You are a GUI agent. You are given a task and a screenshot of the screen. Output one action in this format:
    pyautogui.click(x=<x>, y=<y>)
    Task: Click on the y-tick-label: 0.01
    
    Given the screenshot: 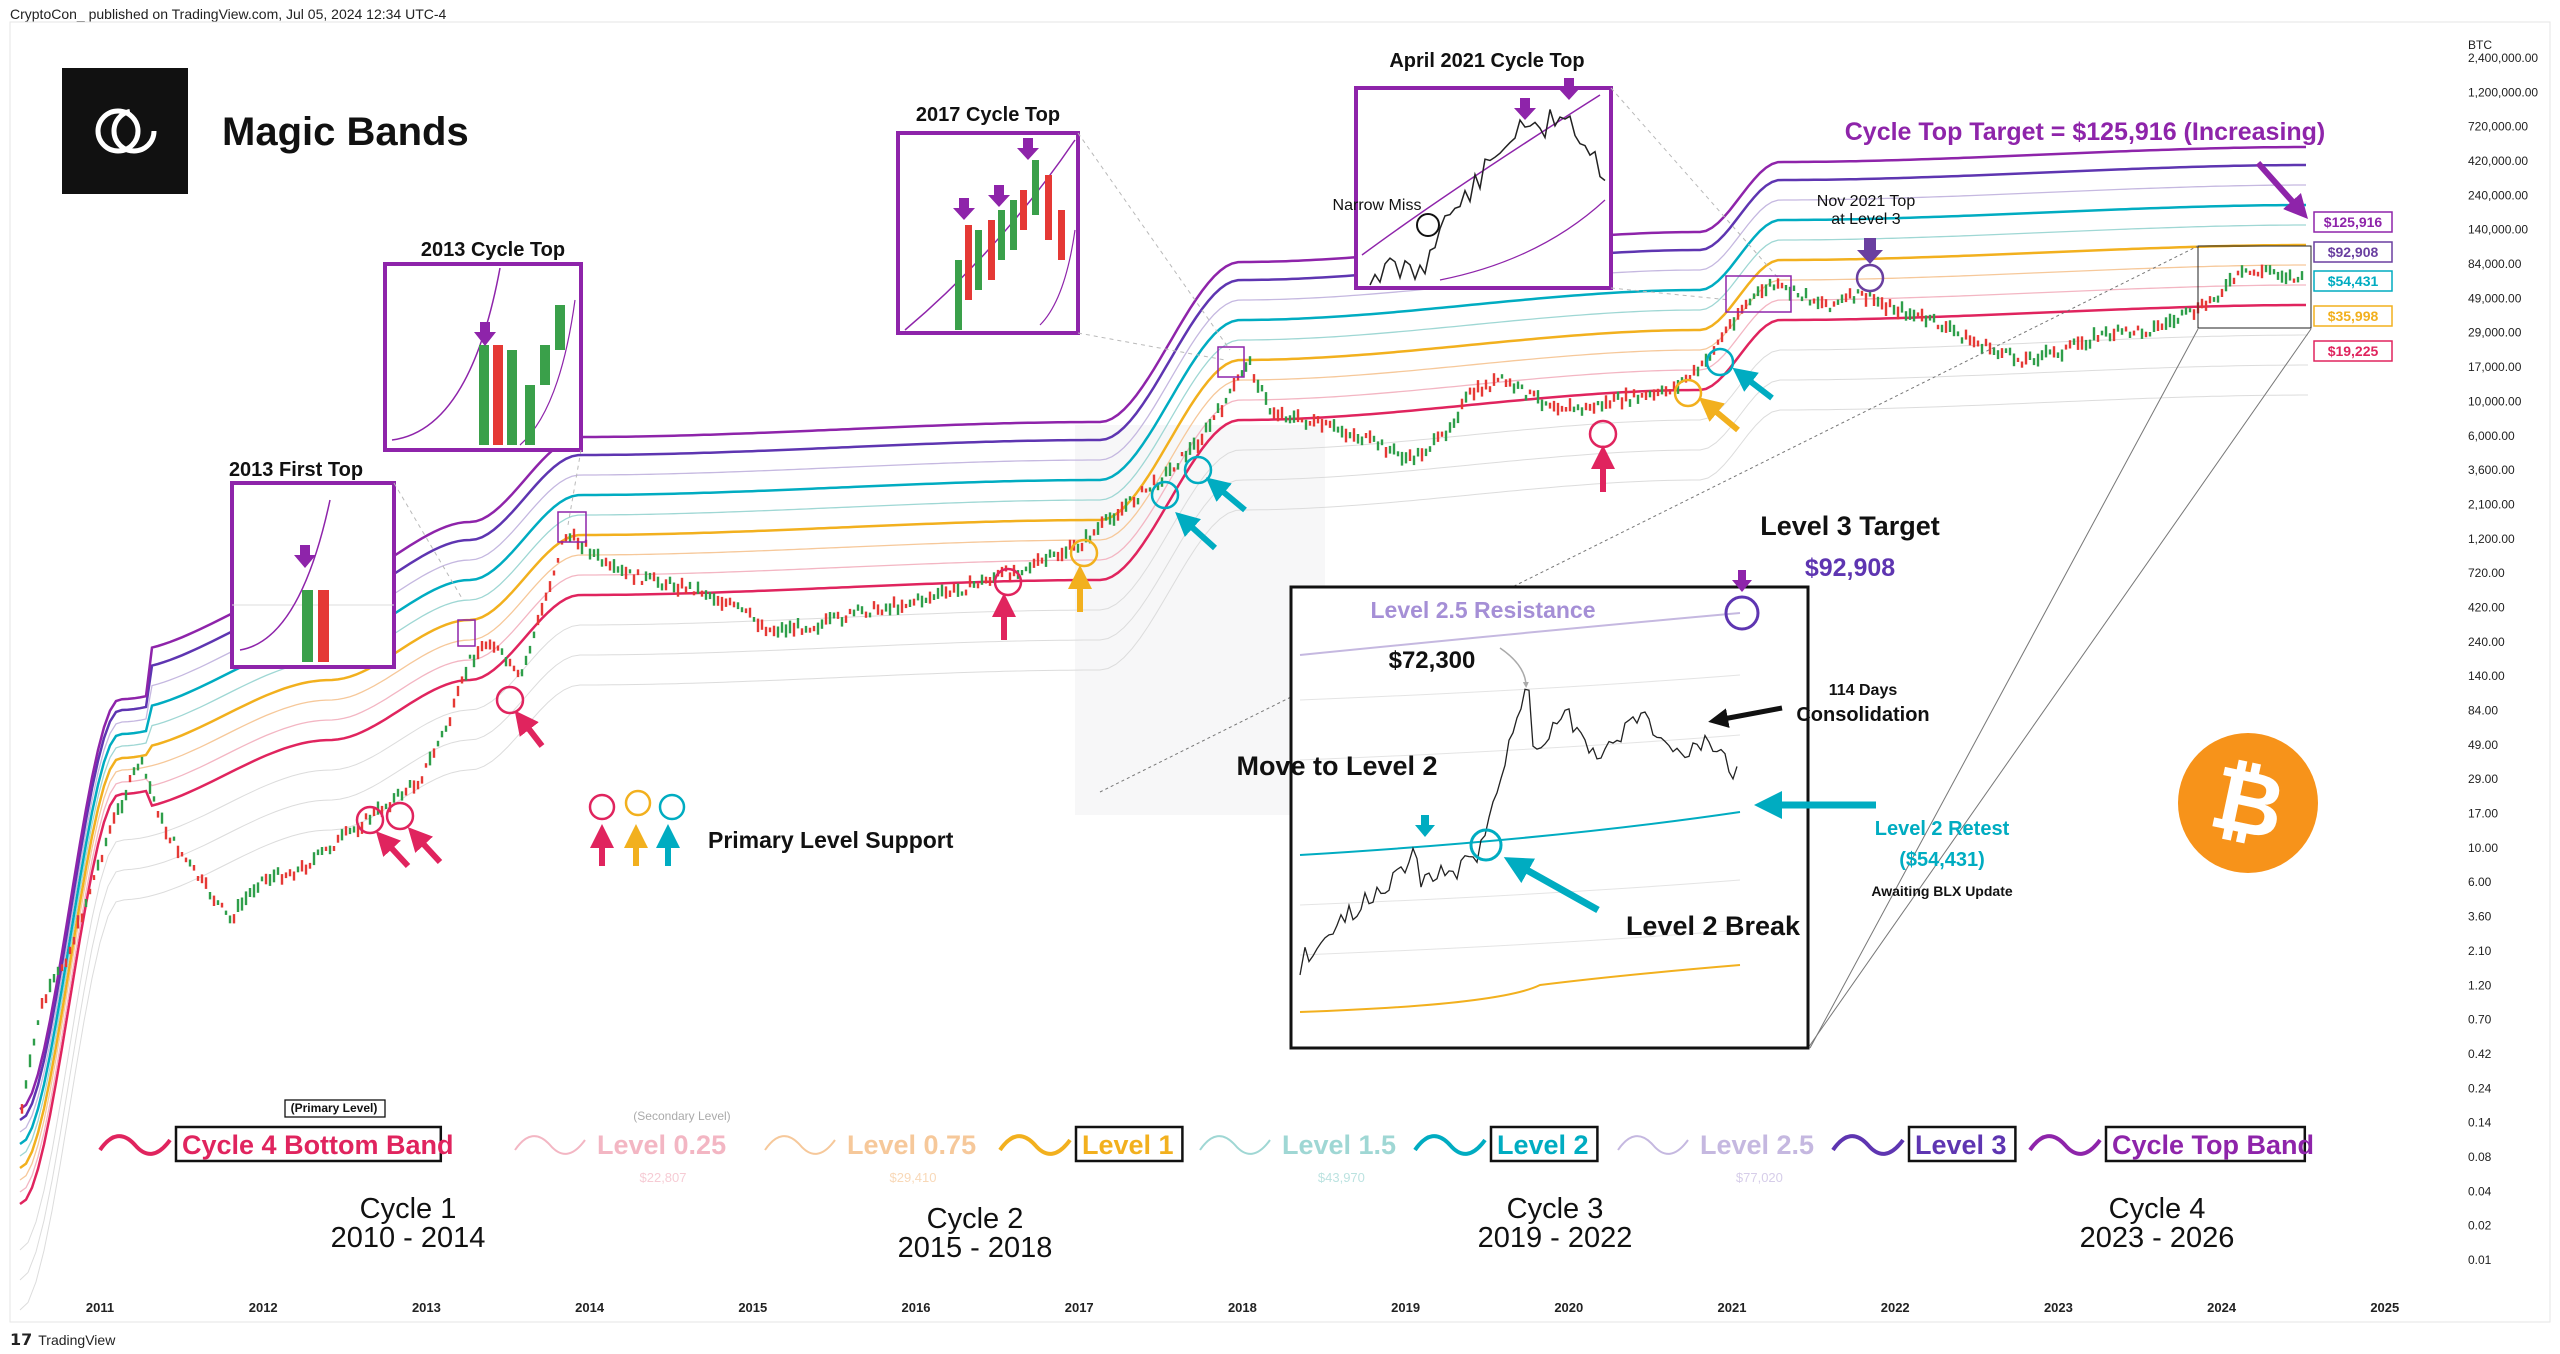 What is the action you would take?
    pyautogui.click(x=2480, y=1260)
    